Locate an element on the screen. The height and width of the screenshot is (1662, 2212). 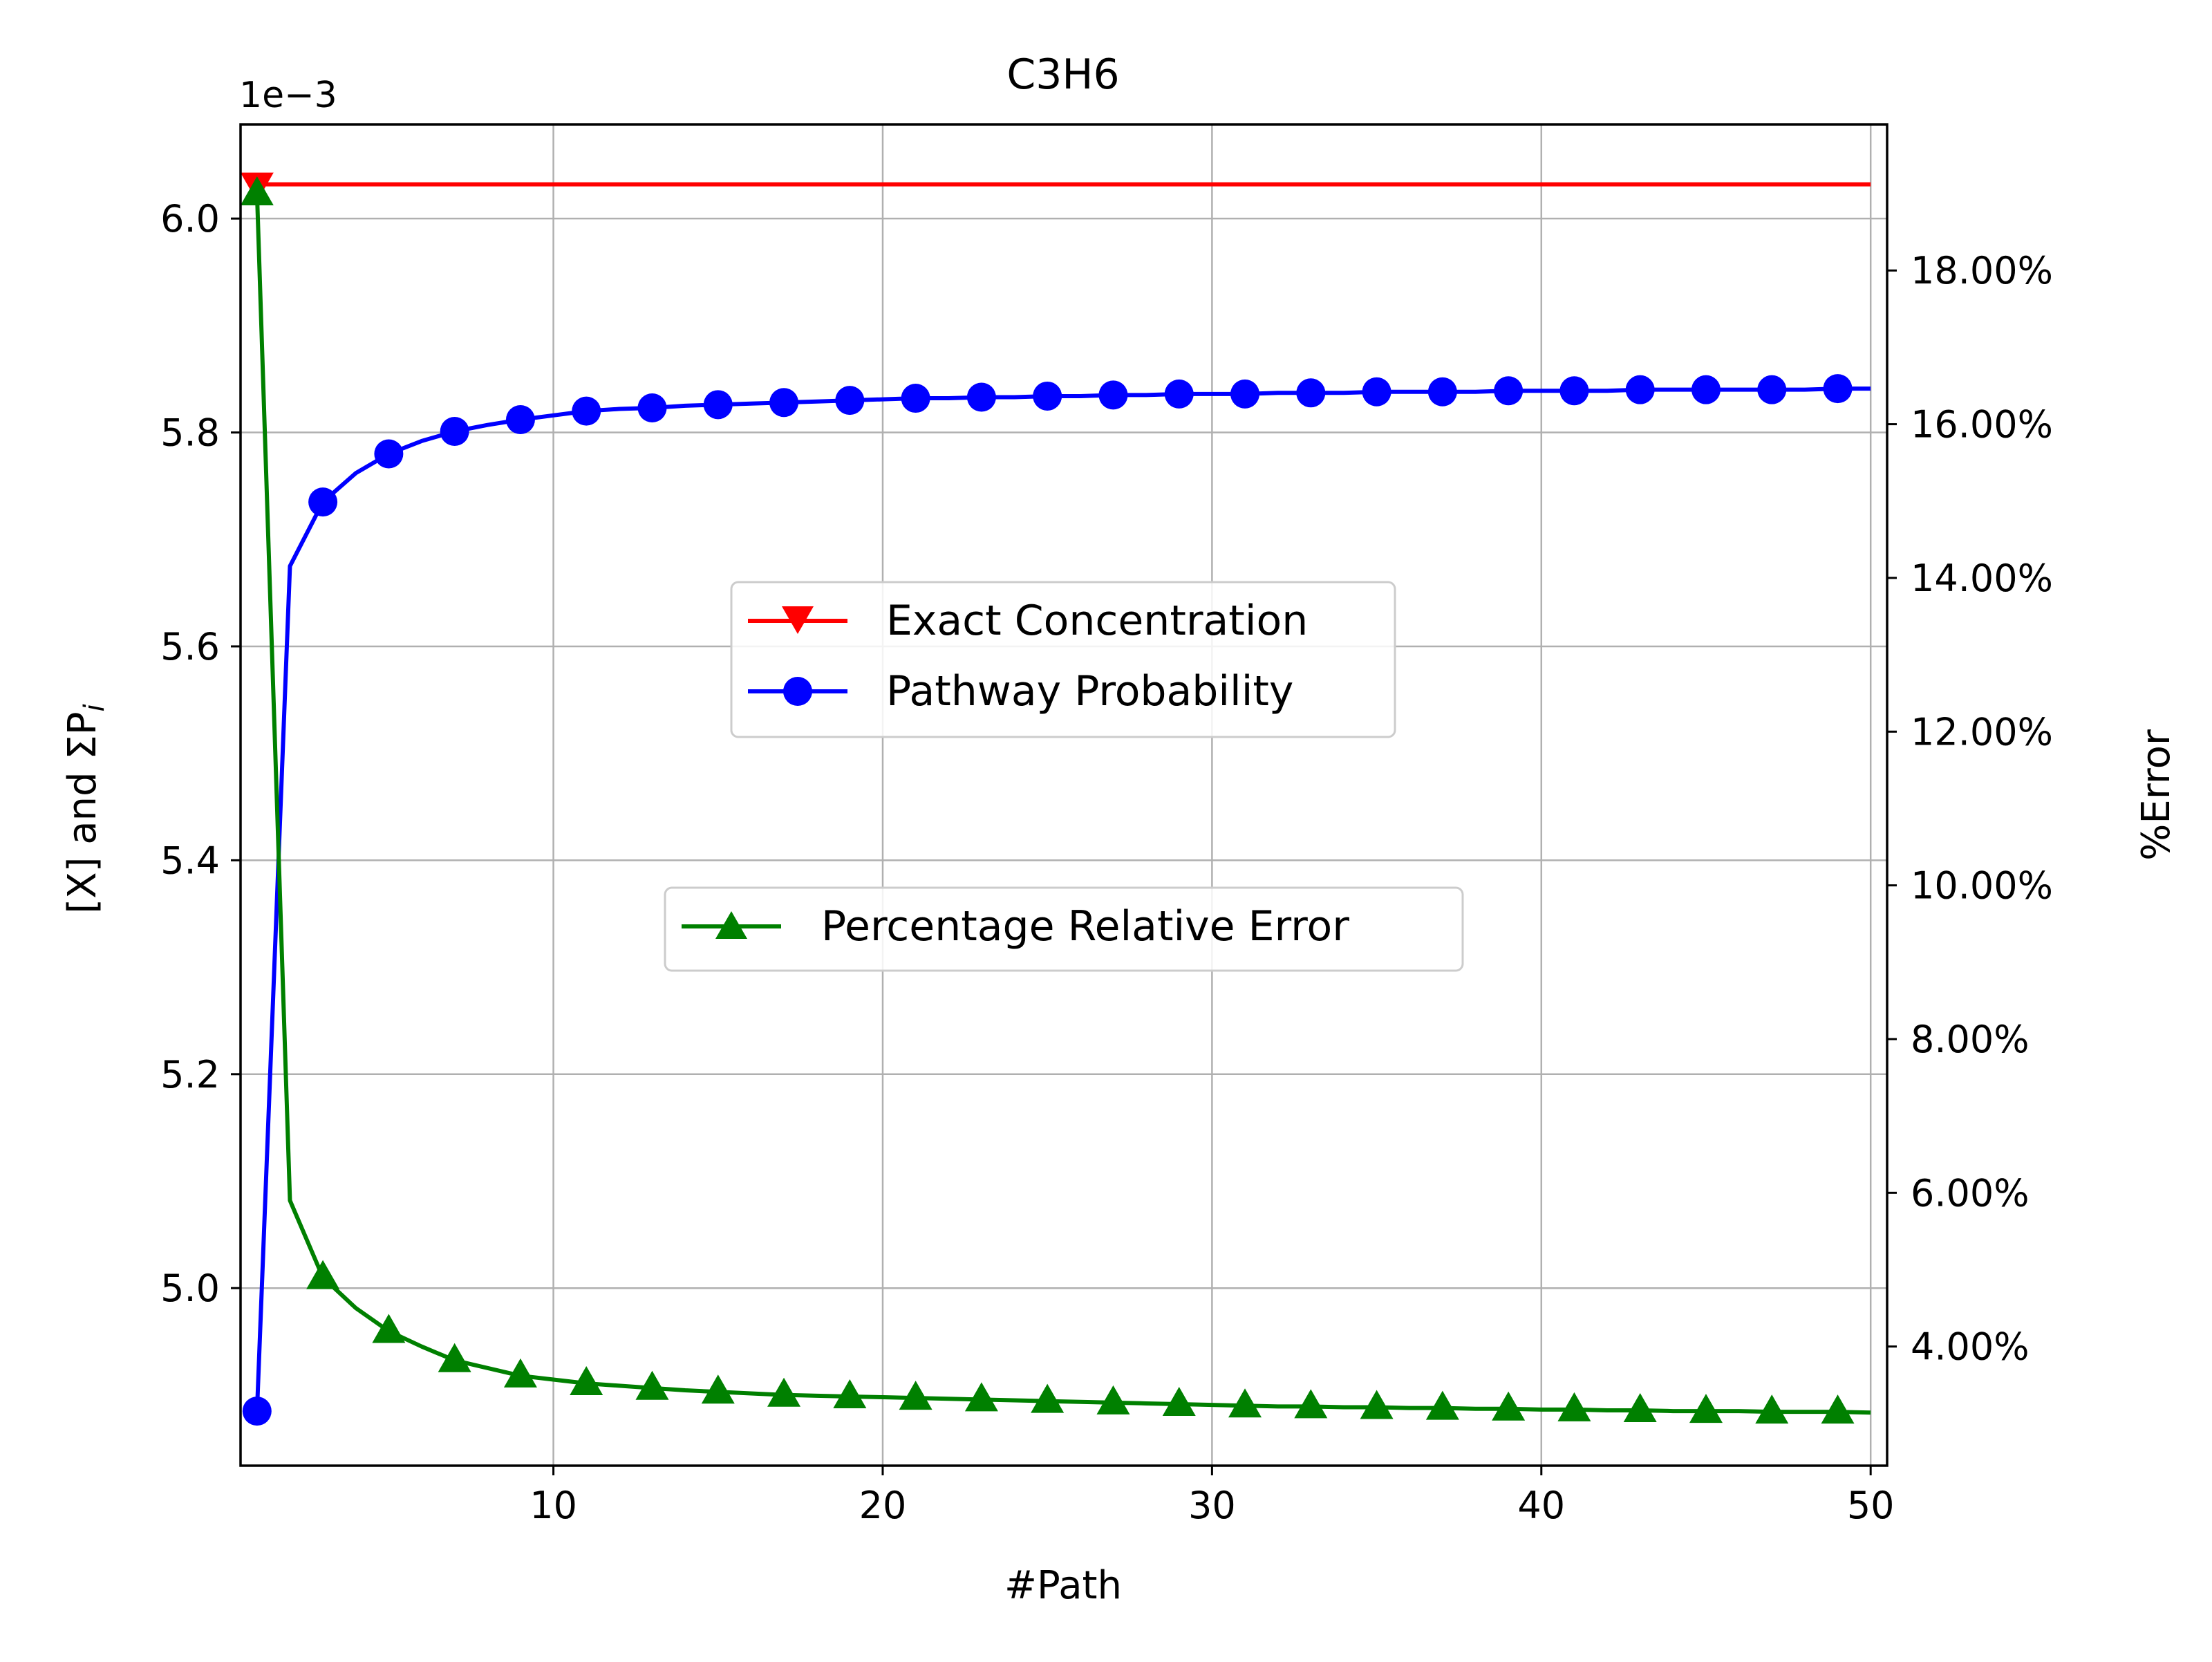
x-tick-label: 10 is located at coordinates (553, 1505).